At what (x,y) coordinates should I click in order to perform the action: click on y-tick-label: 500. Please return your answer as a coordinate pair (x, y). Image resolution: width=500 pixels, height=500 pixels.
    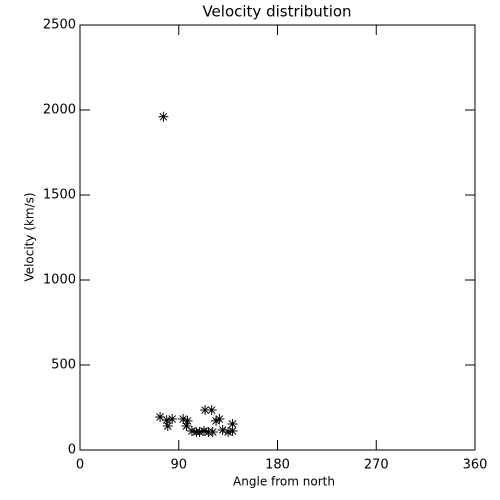
    Looking at the image, I should click on (63, 365).